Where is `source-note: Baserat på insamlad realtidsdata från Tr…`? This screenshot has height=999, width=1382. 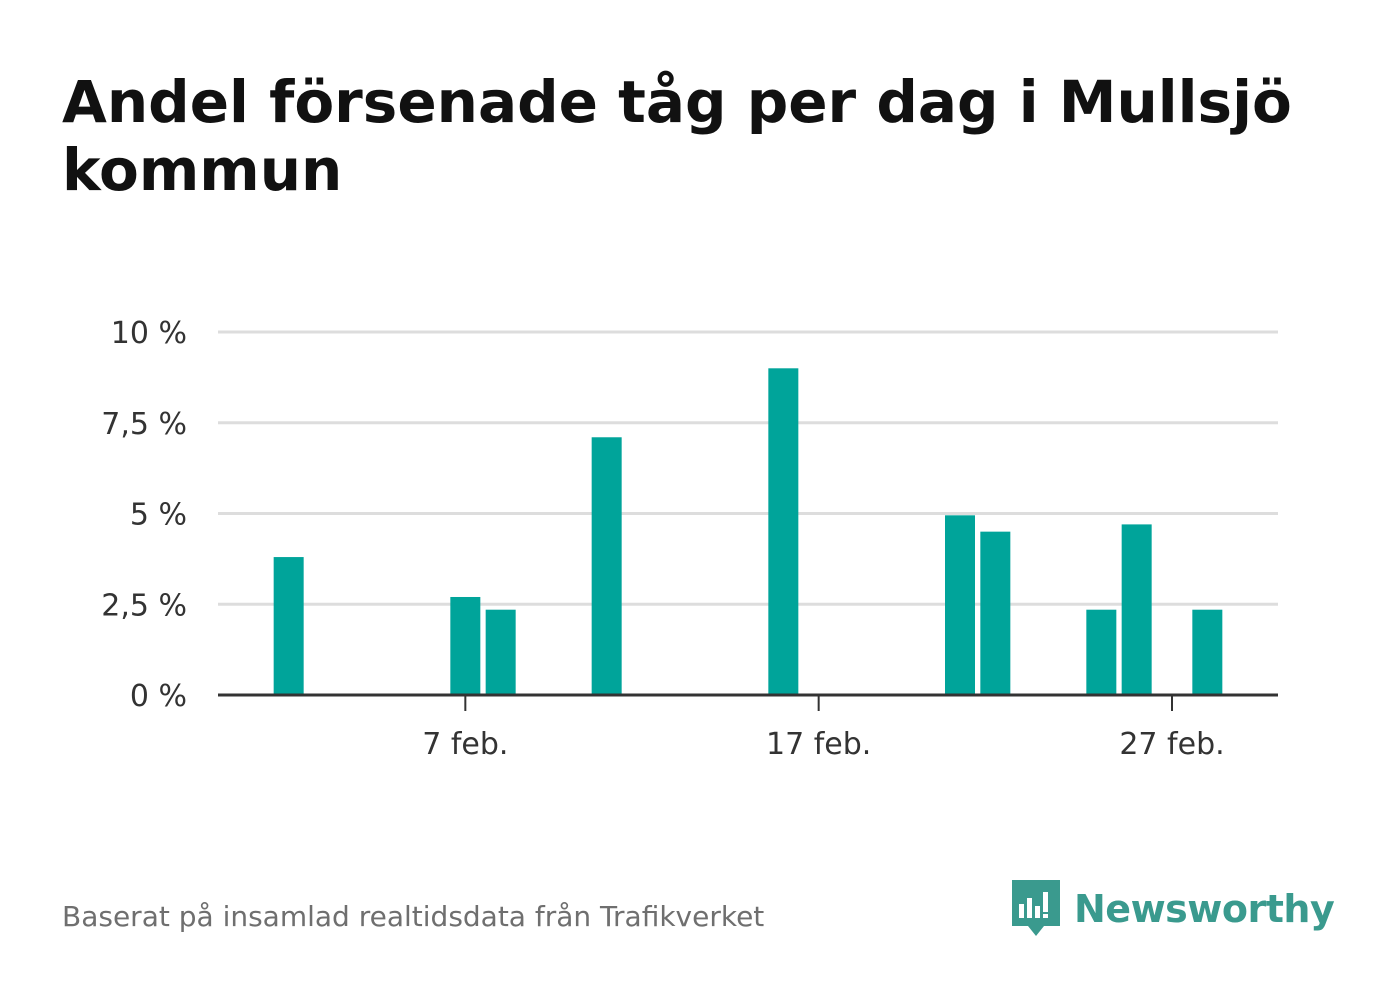 source-note: Baserat på insamlad realtidsdata från Tr… is located at coordinates (413, 916).